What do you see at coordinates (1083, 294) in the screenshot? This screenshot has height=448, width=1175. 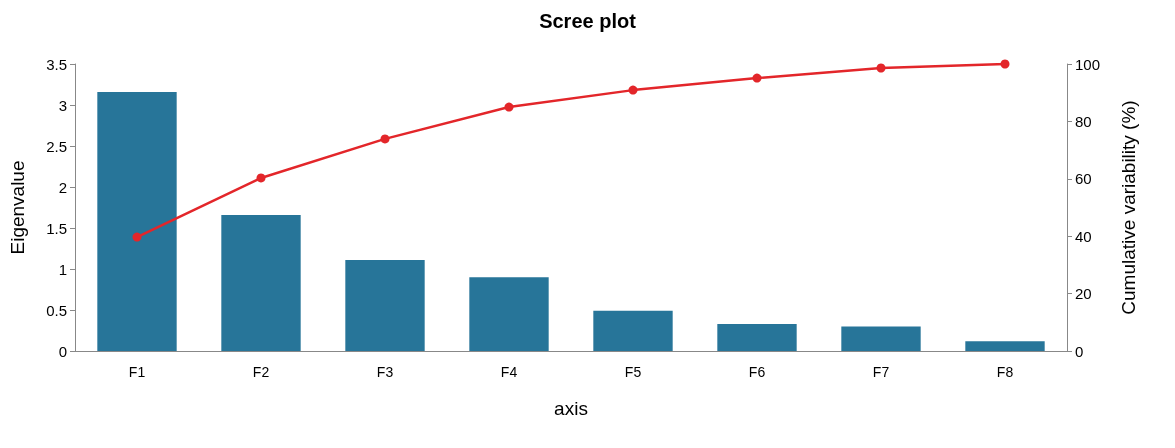 I see `y2-tick-label: 20` at bounding box center [1083, 294].